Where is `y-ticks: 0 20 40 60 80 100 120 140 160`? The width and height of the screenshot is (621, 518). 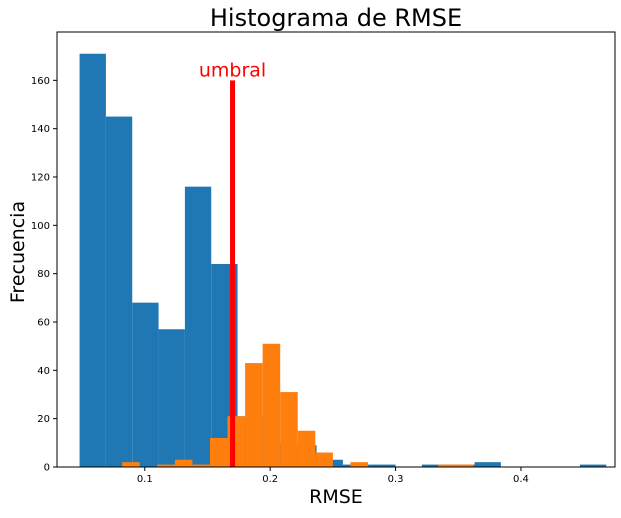 y-ticks: 0 20 40 60 80 100 120 140 160 is located at coordinates (44, 275).